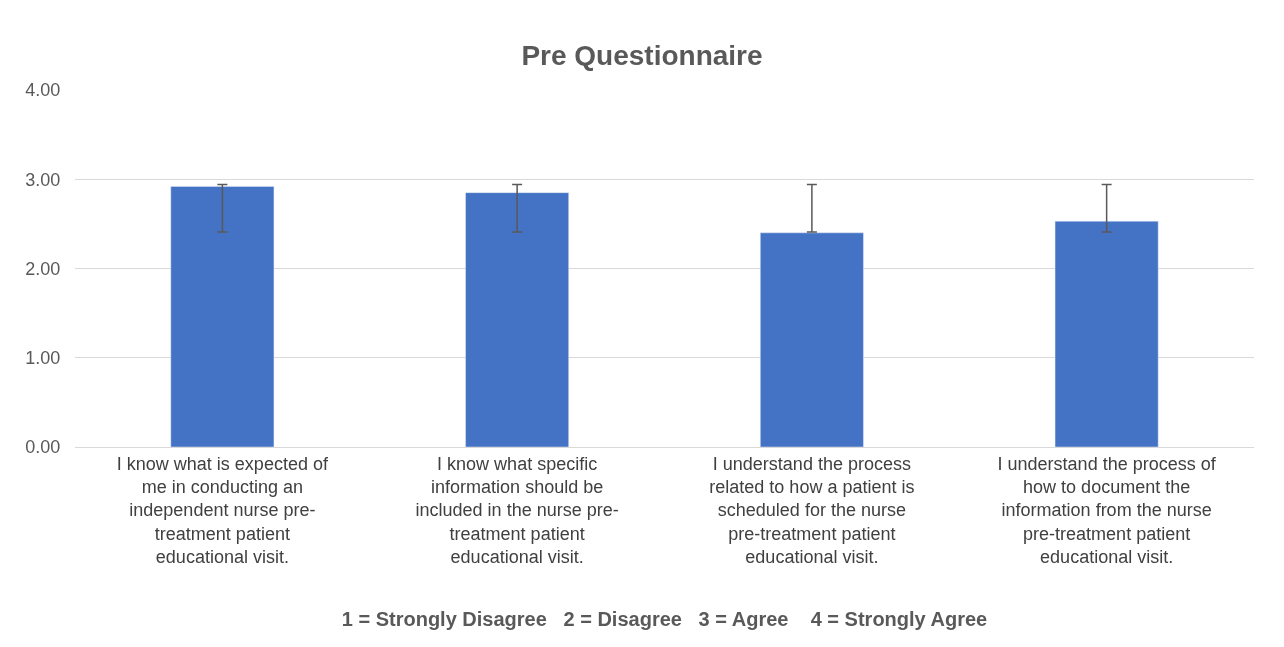 The width and height of the screenshot is (1284, 647). I want to click on x-tick-label: I know what specific information should be included in the nurse pre-treatment patient educational visit., so click(517, 510).